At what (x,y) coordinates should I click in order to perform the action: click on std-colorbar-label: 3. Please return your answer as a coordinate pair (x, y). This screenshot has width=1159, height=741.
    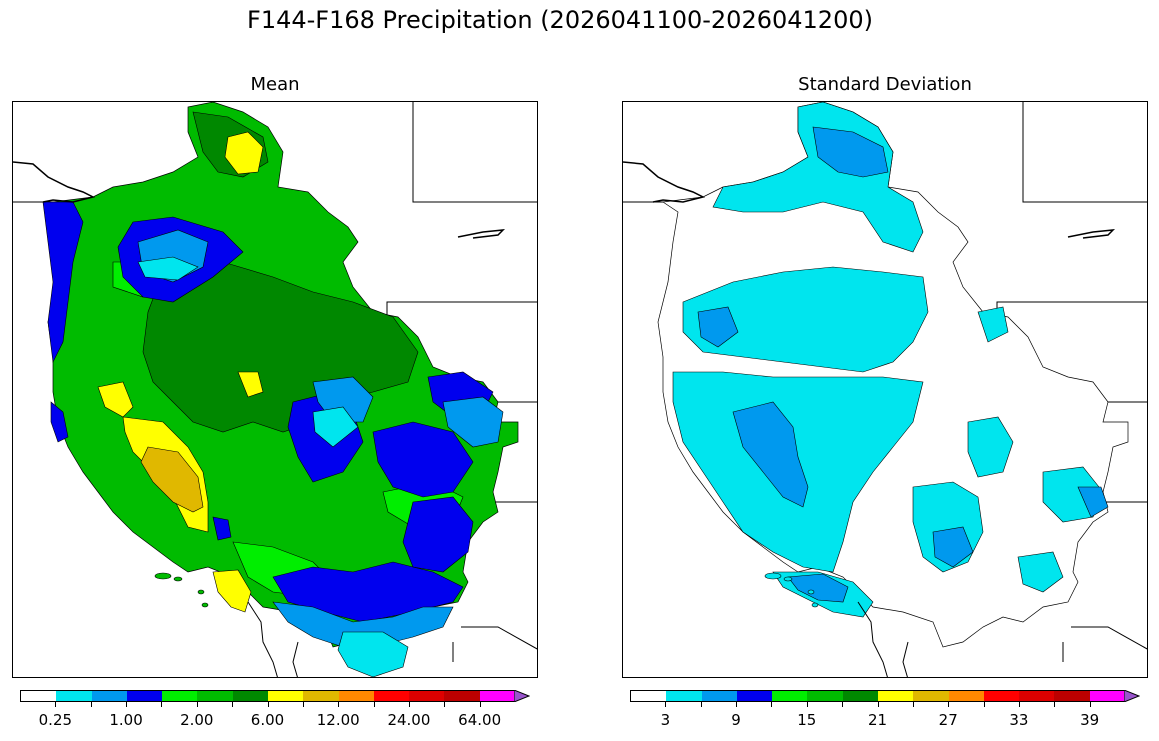
    Looking at the image, I should click on (665, 720).